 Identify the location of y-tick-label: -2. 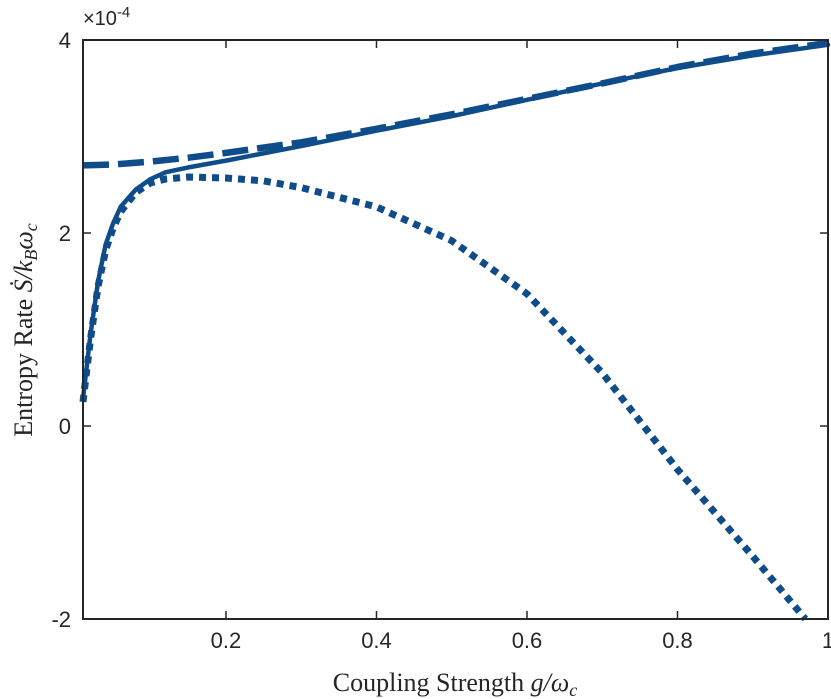
(61, 619).